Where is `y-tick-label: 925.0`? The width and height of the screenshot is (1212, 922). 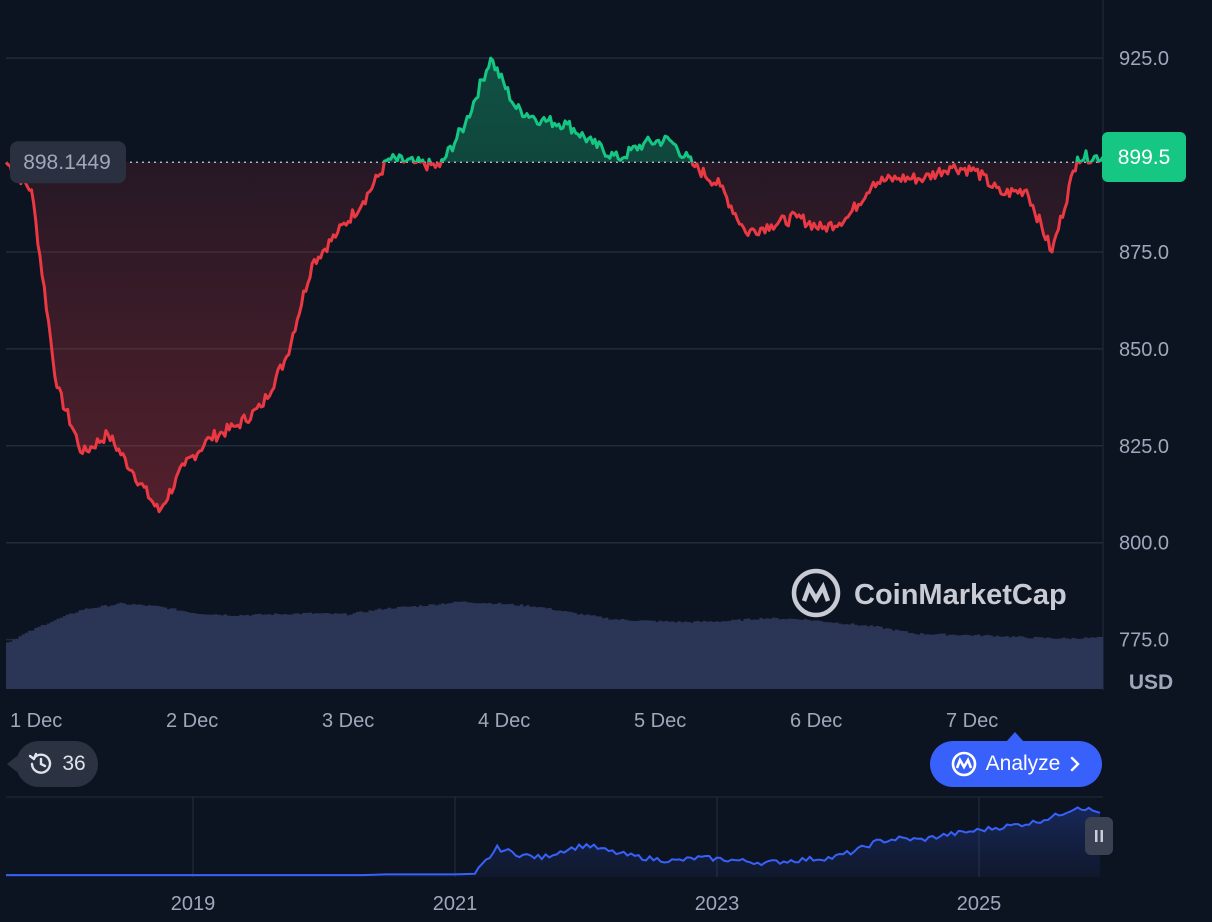 y-tick-label: 925.0 is located at coordinates (1144, 59).